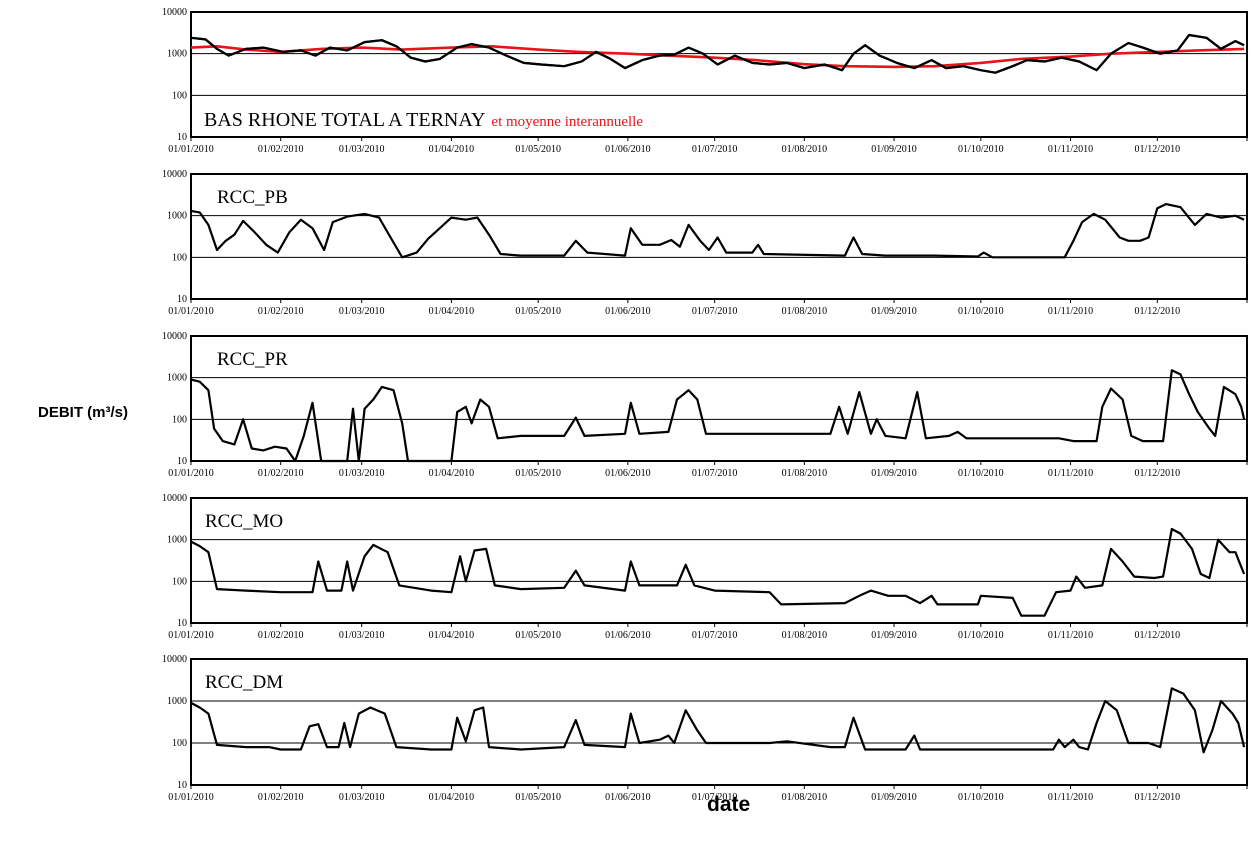 The width and height of the screenshot is (1253, 843). Describe the element at coordinates (718, 416) in the screenshot. I see `panel-3-flow-line` at that location.